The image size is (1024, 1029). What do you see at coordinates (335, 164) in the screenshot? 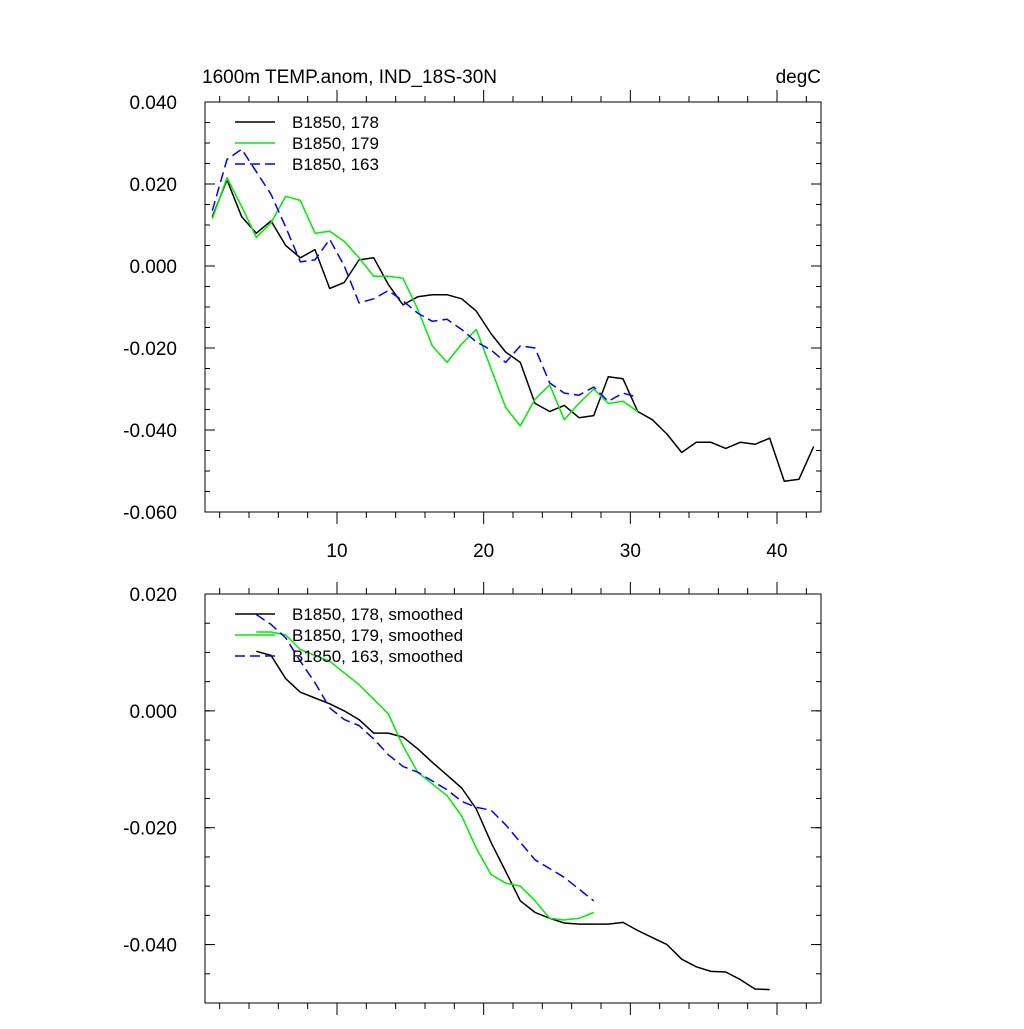
I see `legend-label: B1850, 163` at bounding box center [335, 164].